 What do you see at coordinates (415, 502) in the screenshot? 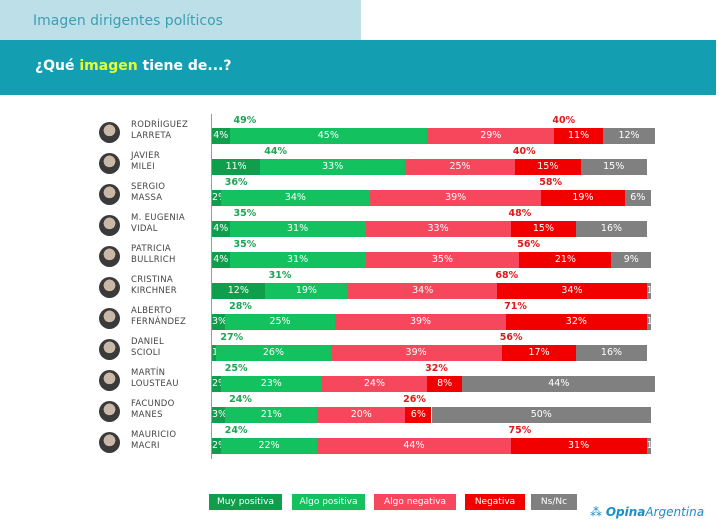
I see `legend-item: Algo negativa` at bounding box center [415, 502].